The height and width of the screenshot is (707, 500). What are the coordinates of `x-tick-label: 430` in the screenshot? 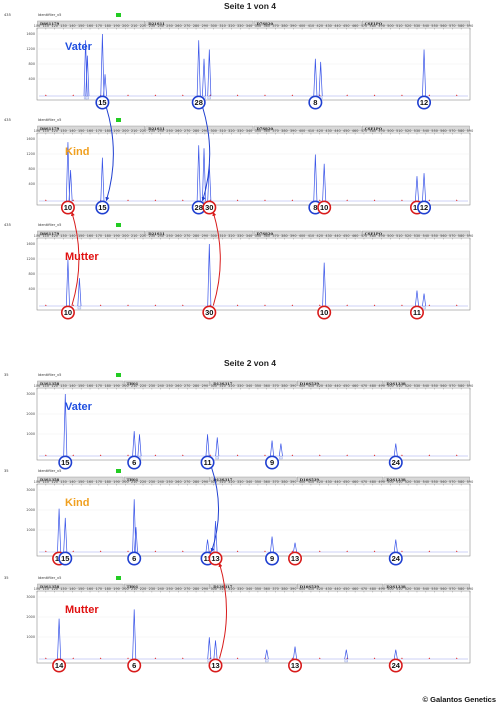 It's located at (328, 236).